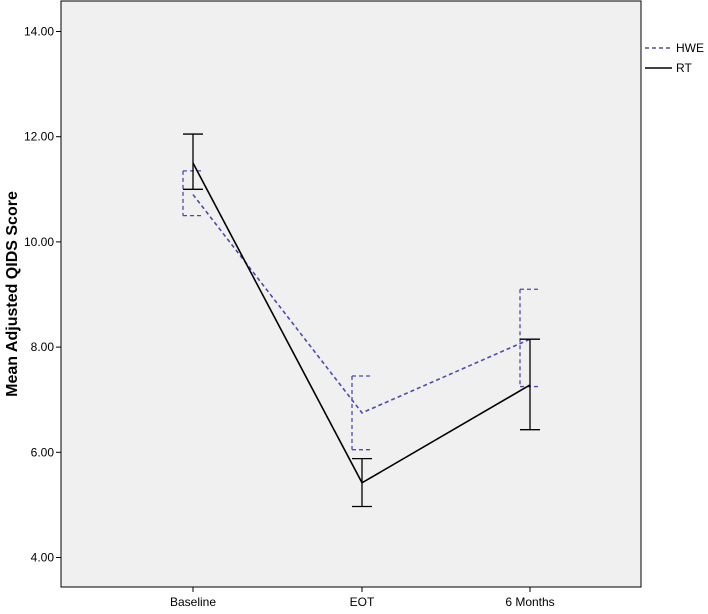  What do you see at coordinates (12, 294) in the screenshot?
I see `y-axis-title: Mean Adjusted QIDS Score` at bounding box center [12, 294].